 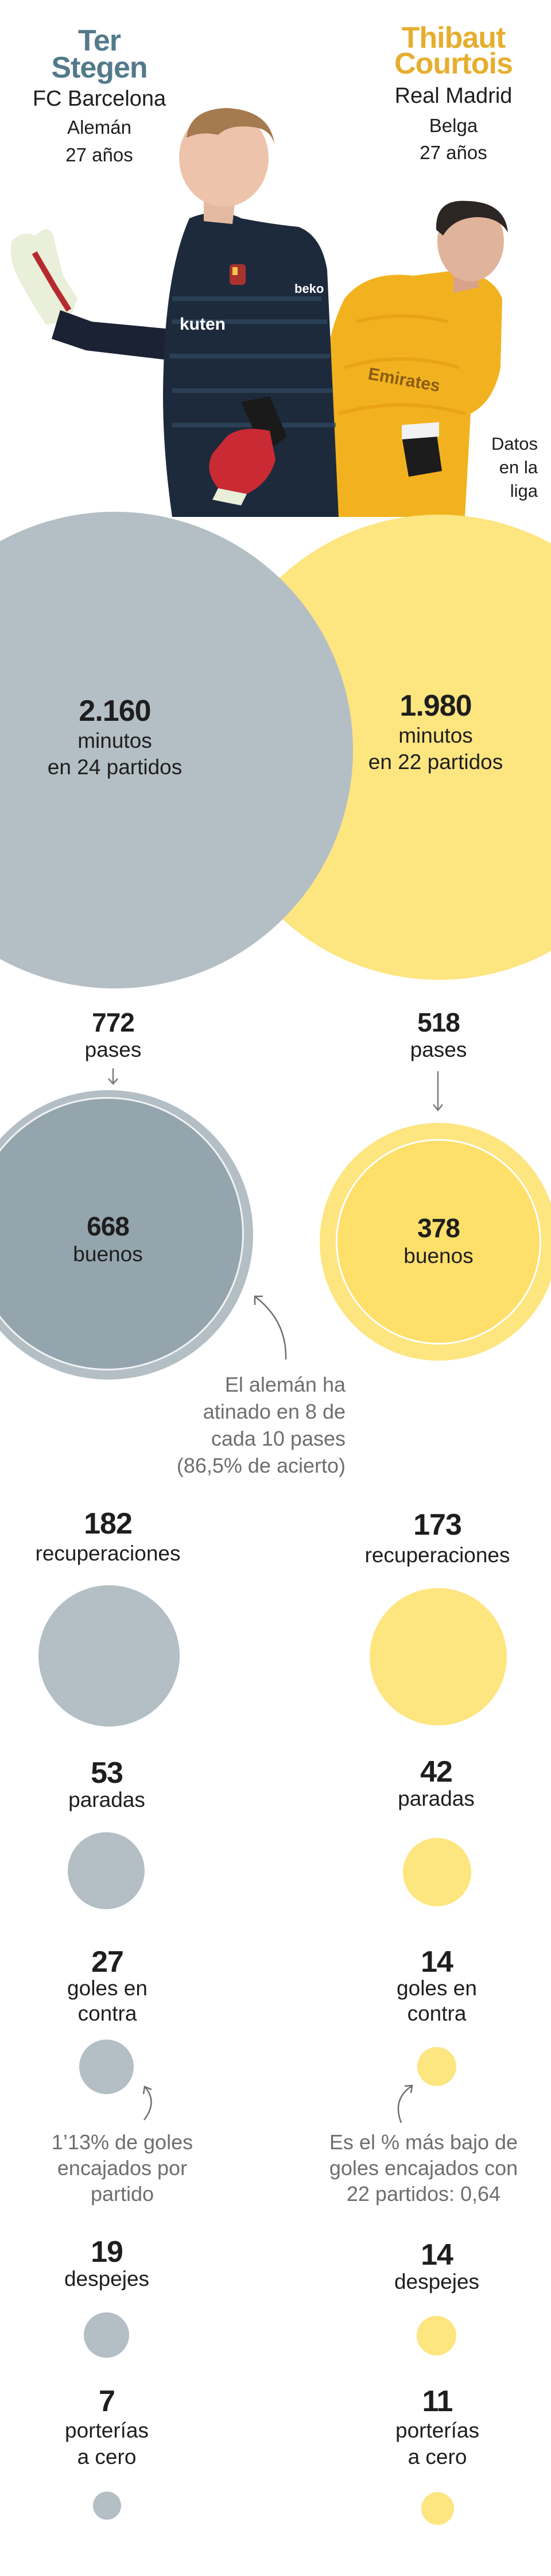 I want to click on courtois-passes-arrow-icon, so click(x=438, y=1091).